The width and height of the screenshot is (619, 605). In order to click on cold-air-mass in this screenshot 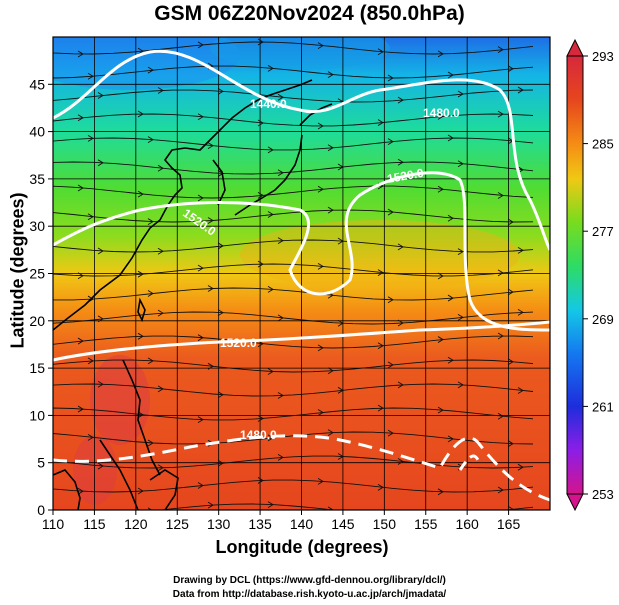, I will do `click(146, 63)`.